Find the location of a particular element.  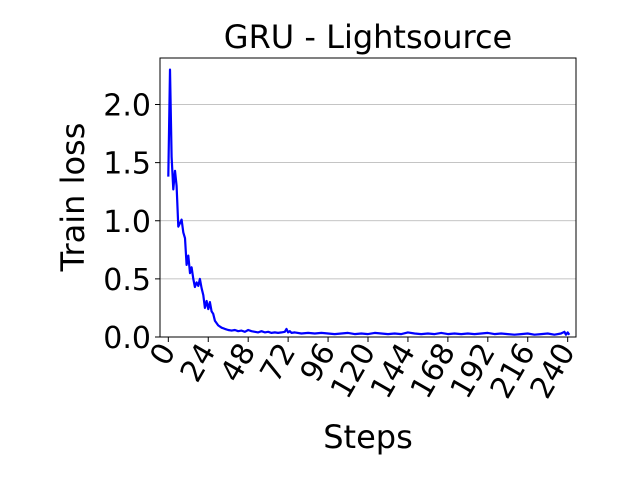

x-tick-label: 48 is located at coordinates (238, 363).